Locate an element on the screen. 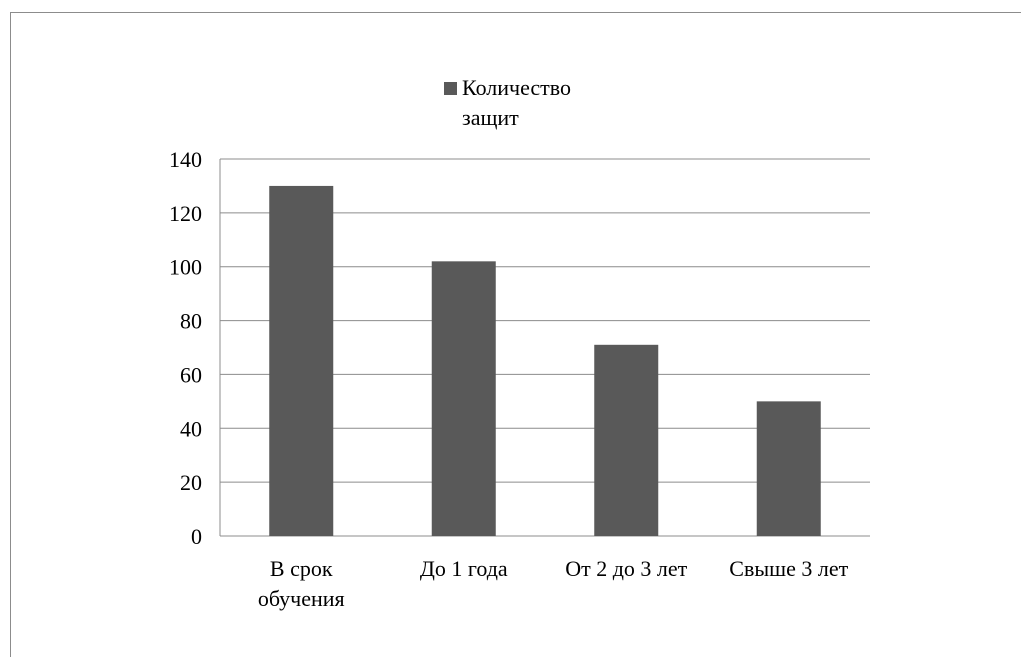 This screenshot has height=657, width=1021. legend-swatch is located at coordinates (450, 88).